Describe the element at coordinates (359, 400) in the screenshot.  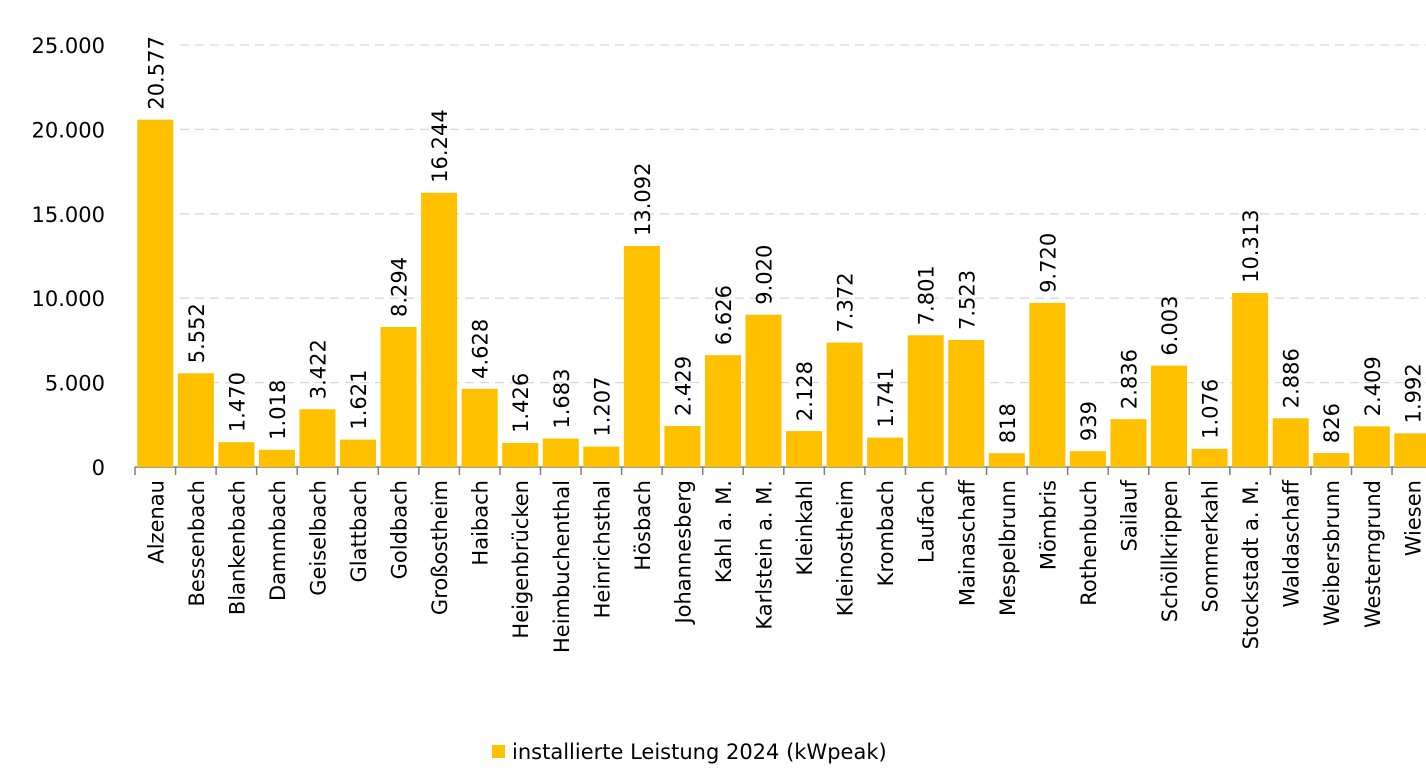
I see `data-label: 1.621` at that location.